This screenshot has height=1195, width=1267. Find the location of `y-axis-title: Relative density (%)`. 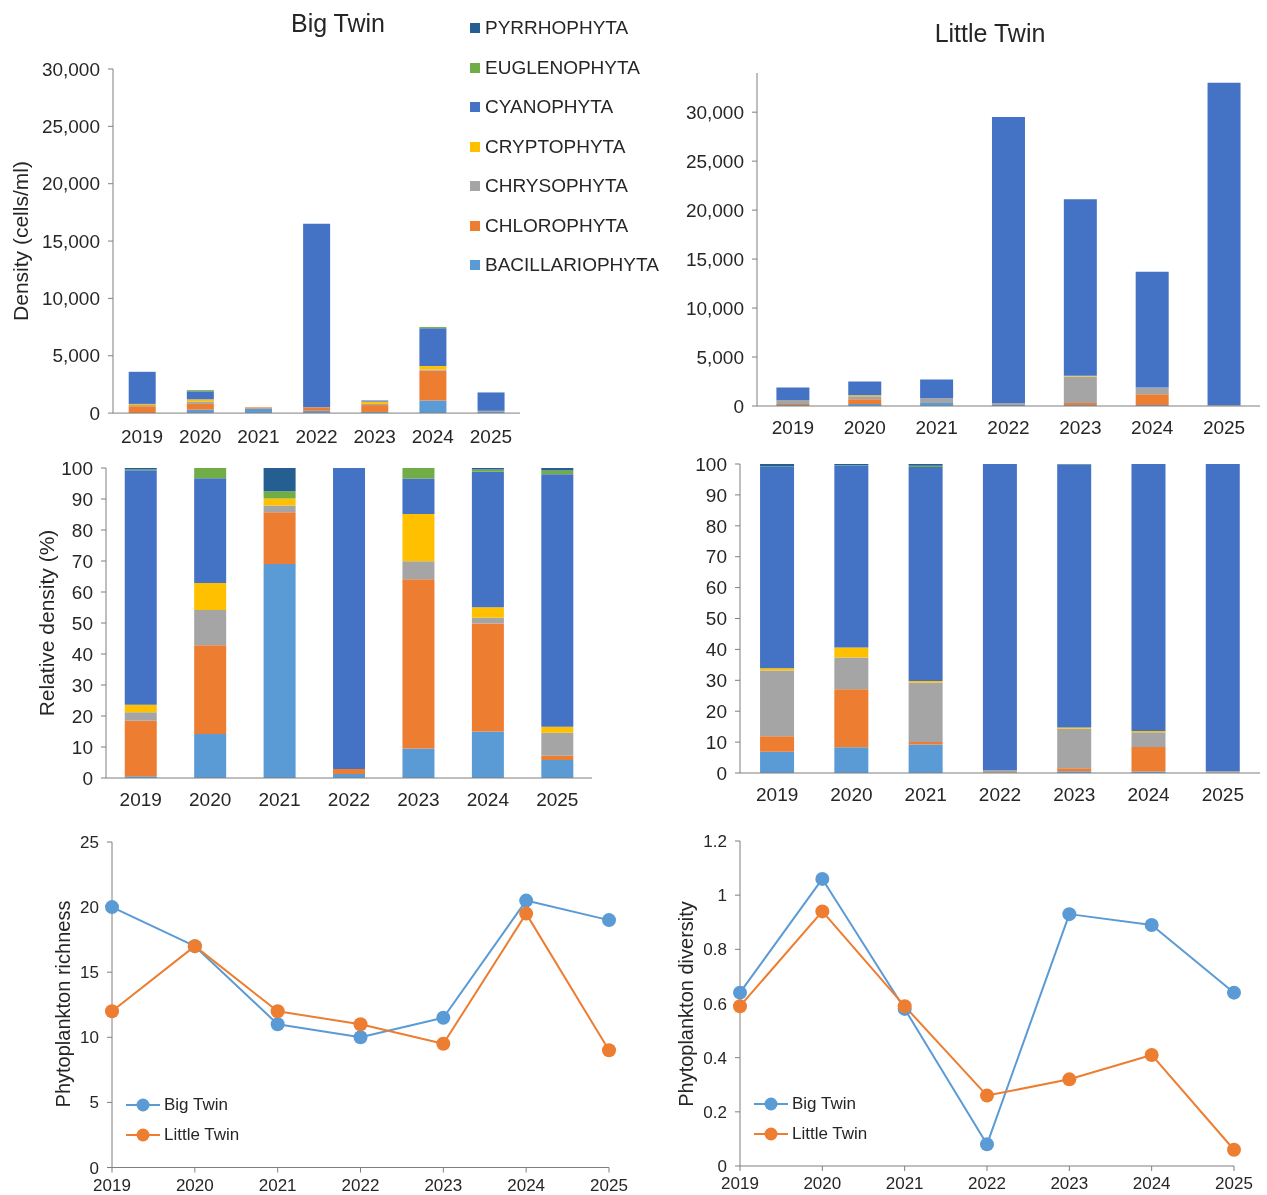

y-axis-title: Relative density (%) is located at coordinates (46, 623).